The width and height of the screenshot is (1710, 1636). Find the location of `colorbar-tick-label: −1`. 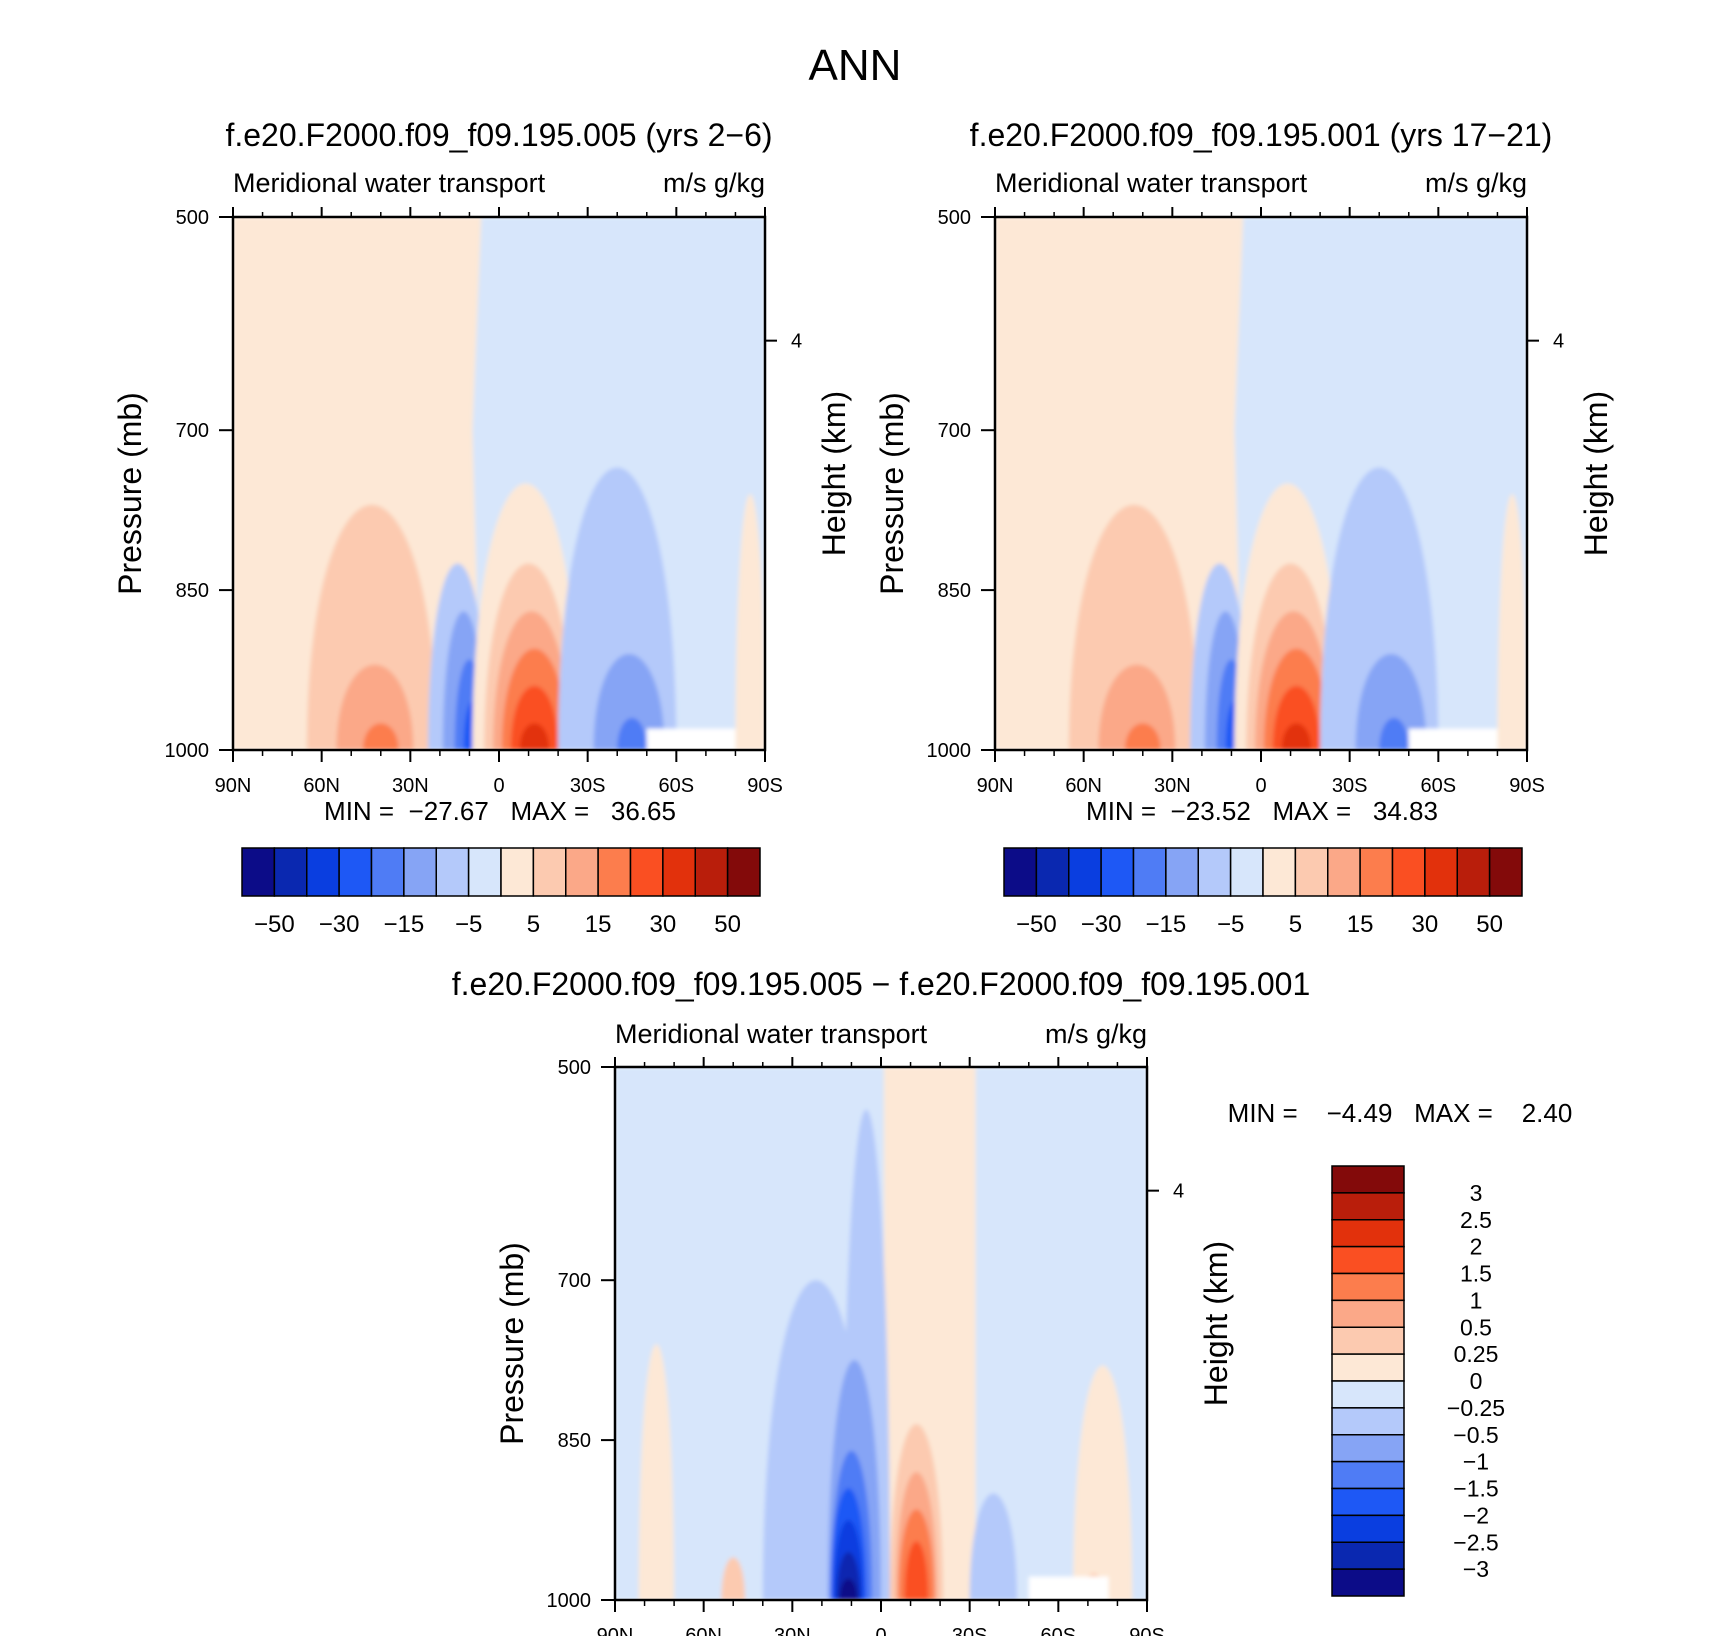

colorbar-tick-label: −1 is located at coordinates (1476, 1462).